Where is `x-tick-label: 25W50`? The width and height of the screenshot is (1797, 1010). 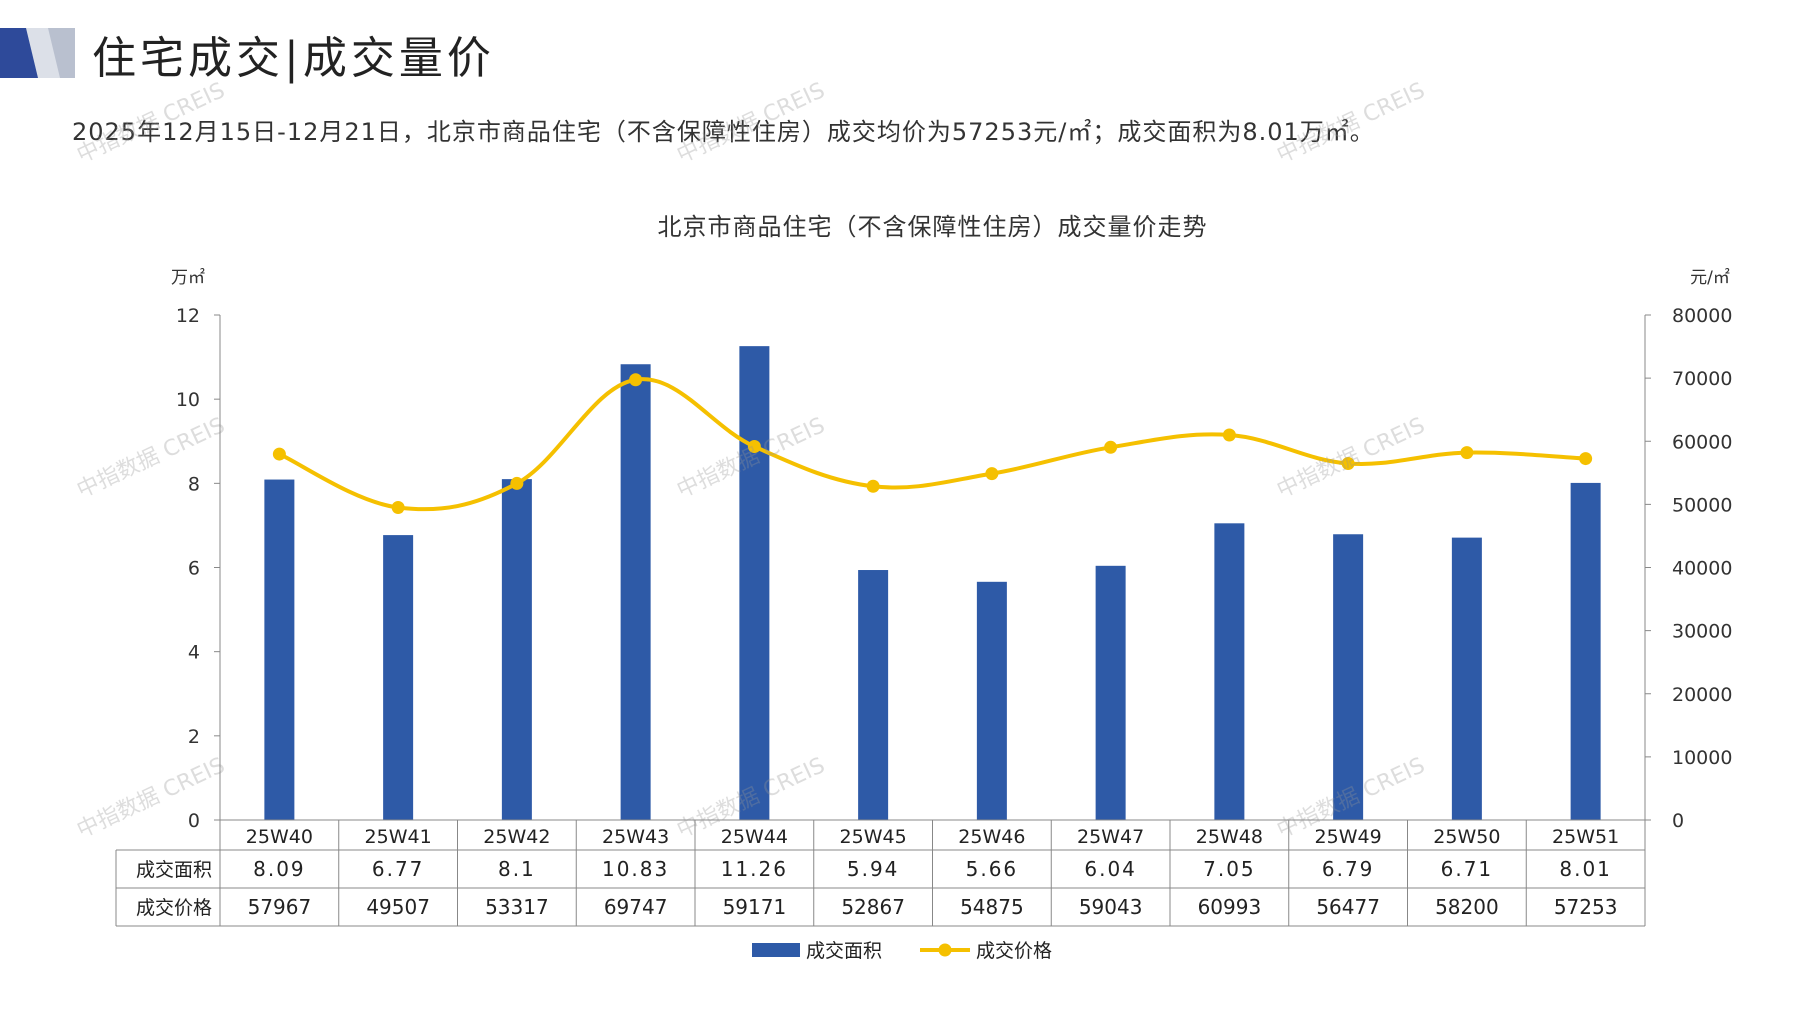 x-tick-label: 25W50 is located at coordinates (1466, 837).